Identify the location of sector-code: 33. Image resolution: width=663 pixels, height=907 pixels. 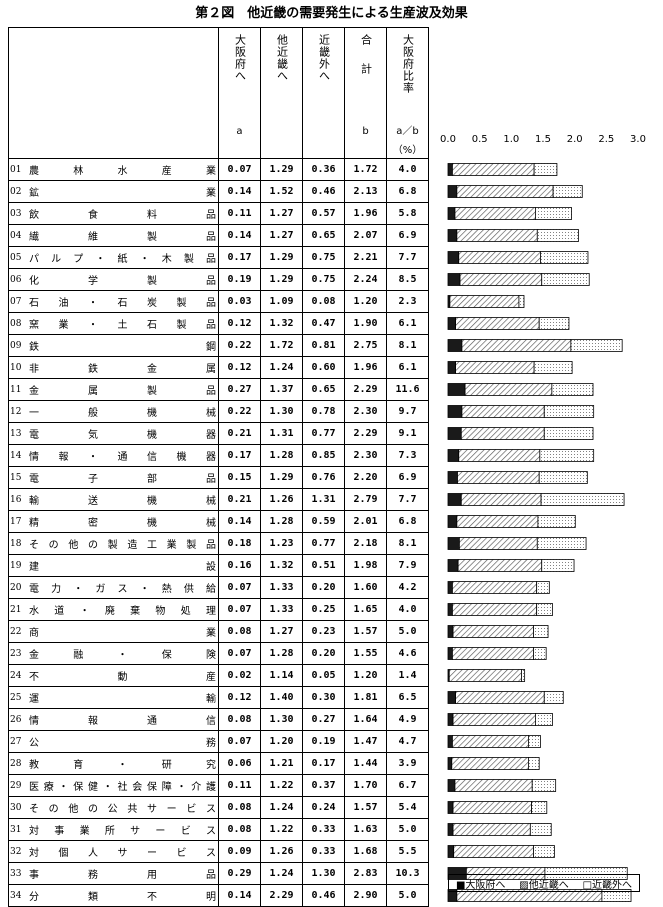
(16, 873).